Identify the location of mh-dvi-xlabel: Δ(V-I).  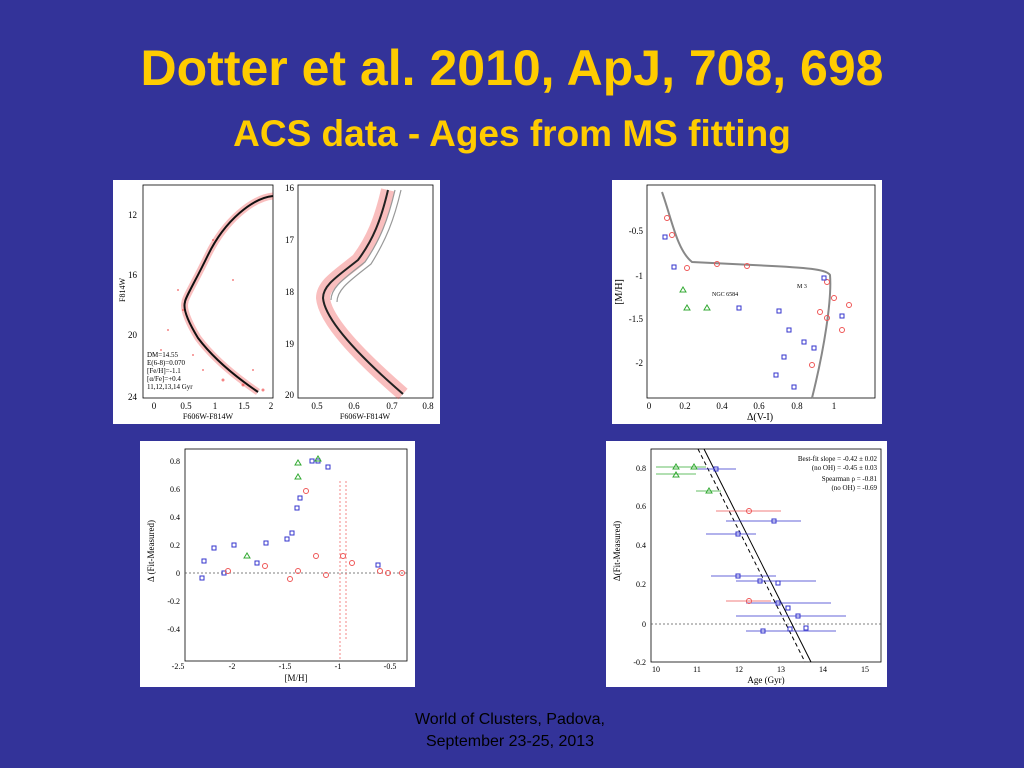
(760, 417).